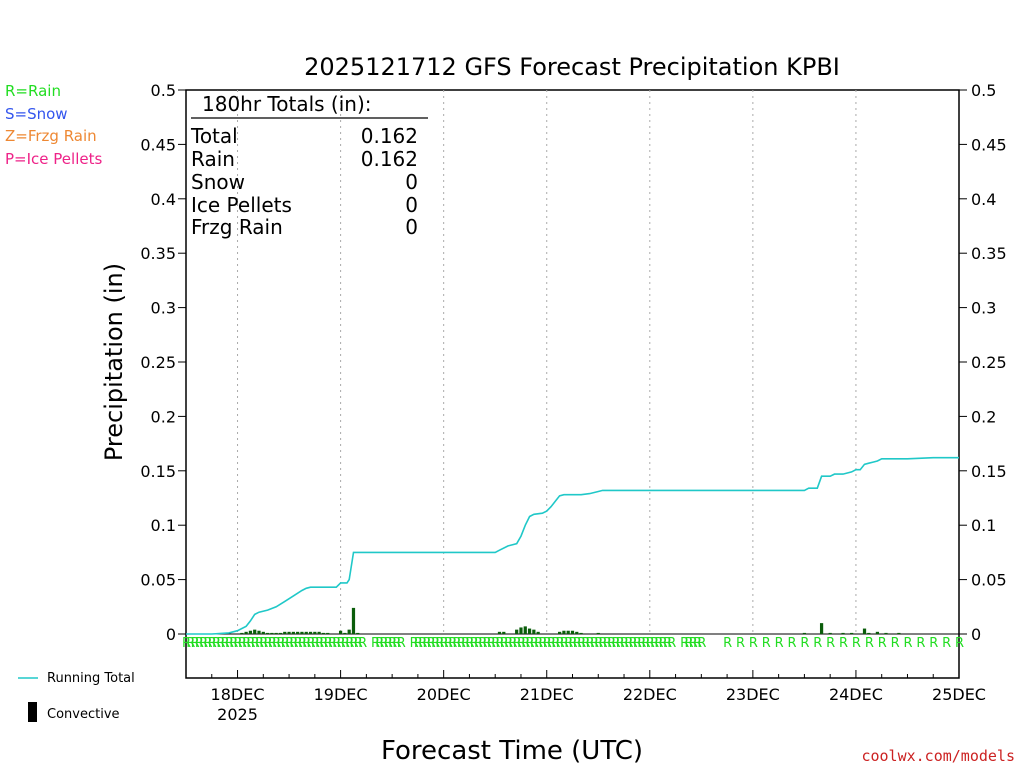  What do you see at coordinates (628, 643) in the screenshot?
I see `precip-type-mark-99: R` at bounding box center [628, 643].